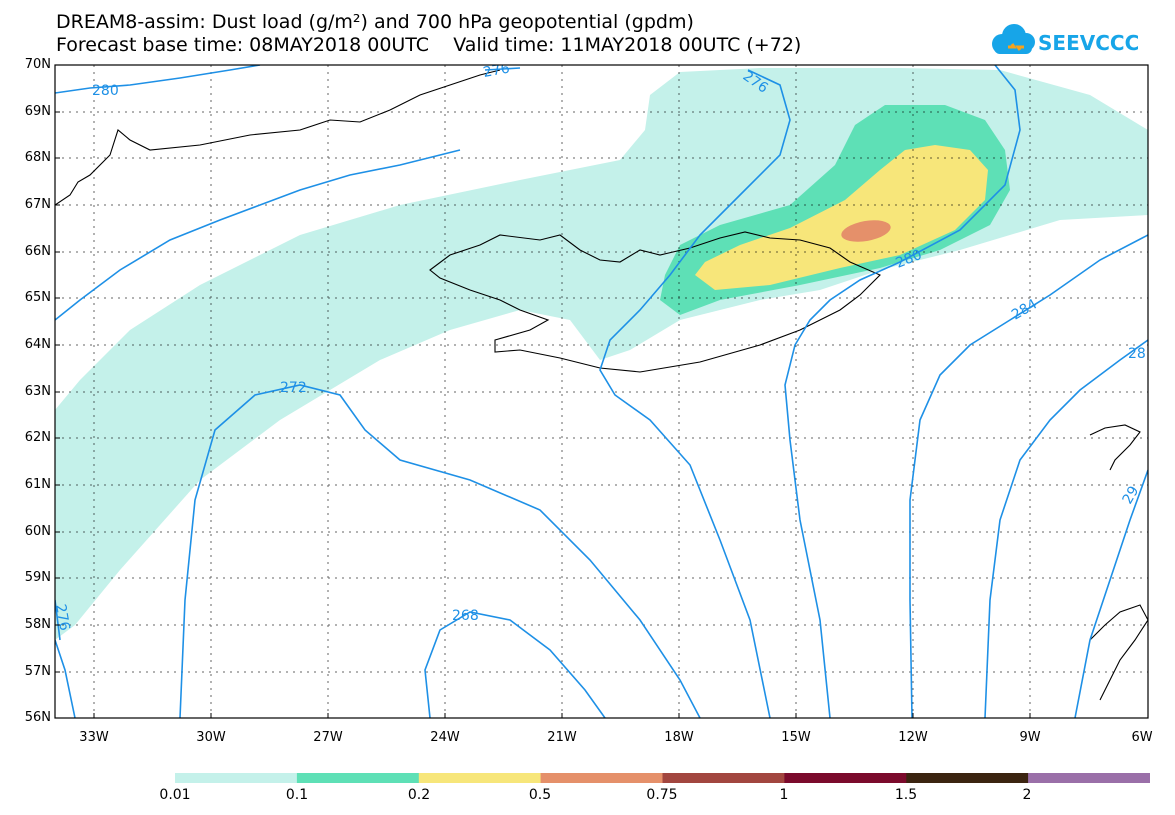 The height and width of the screenshot is (815, 1175). Describe the element at coordinates (1115, 447) in the screenshot. I see `faroe-islands` at that location.